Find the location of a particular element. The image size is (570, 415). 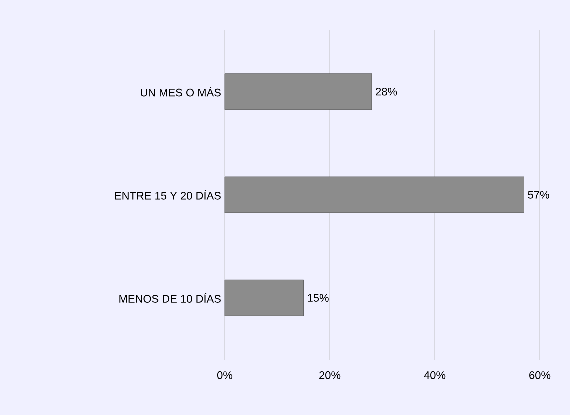

x-tick-label: 60% is located at coordinates (540, 376).